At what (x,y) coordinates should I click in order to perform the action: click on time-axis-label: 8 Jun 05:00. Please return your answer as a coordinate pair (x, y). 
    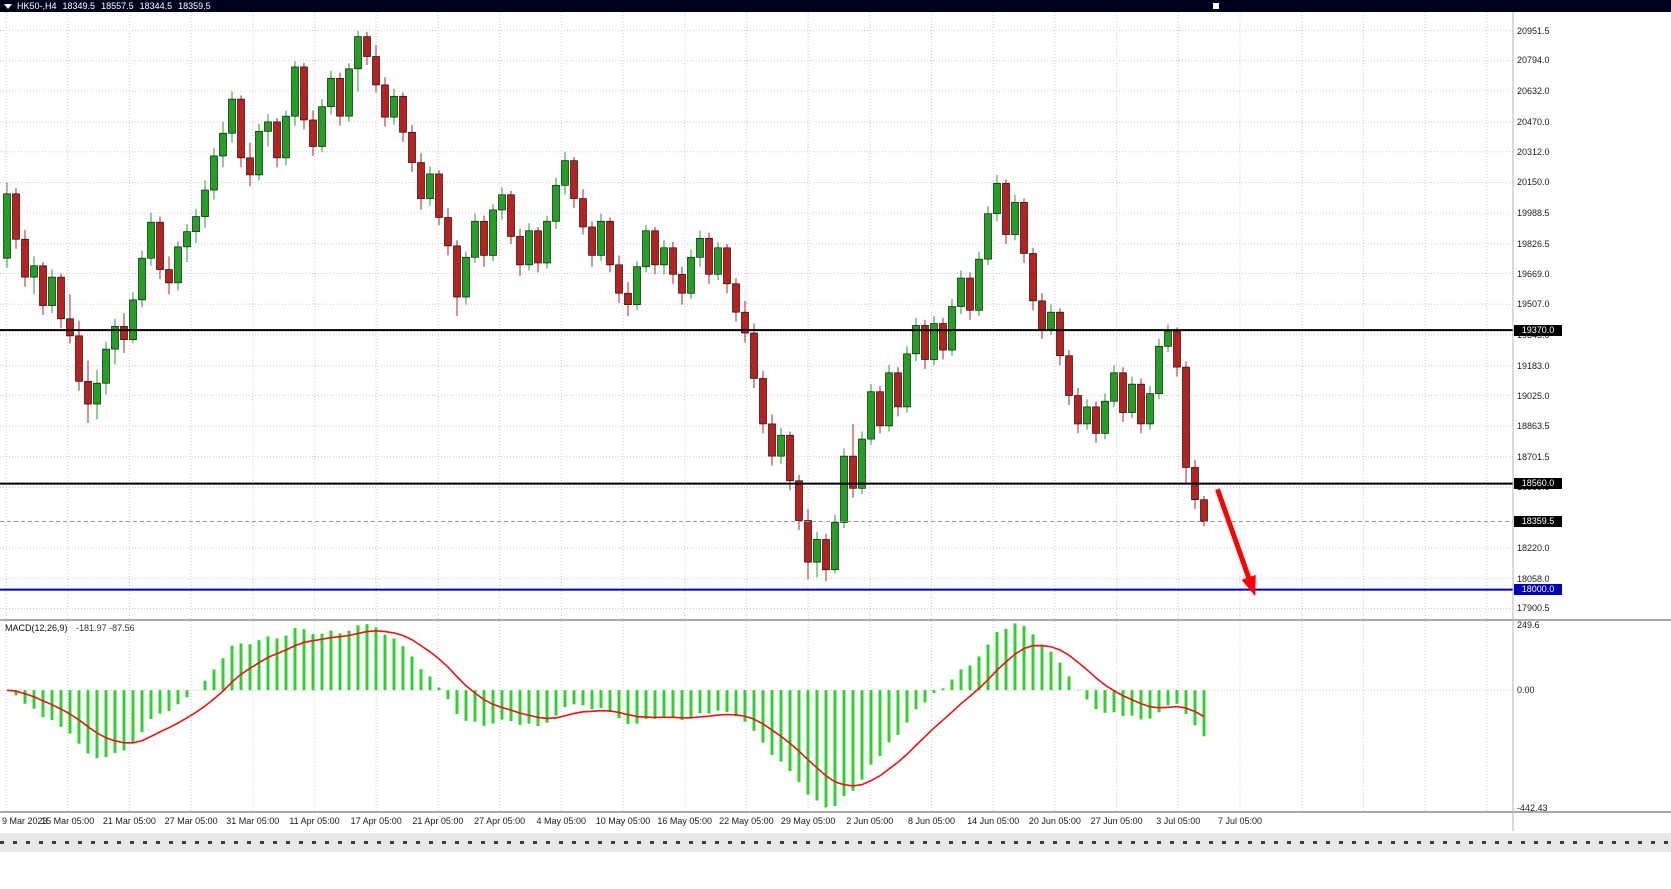
    Looking at the image, I should click on (931, 821).